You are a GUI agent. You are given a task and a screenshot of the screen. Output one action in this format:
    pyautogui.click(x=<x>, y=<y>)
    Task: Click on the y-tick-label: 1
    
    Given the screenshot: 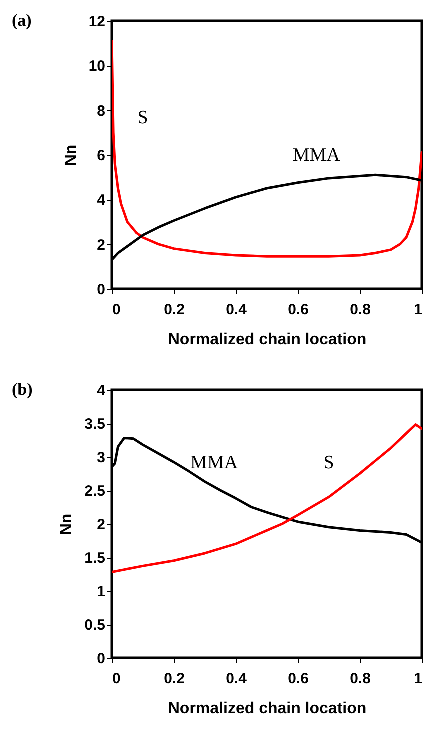 What is the action you would take?
    pyautogui.click(x=101, y=592)
    